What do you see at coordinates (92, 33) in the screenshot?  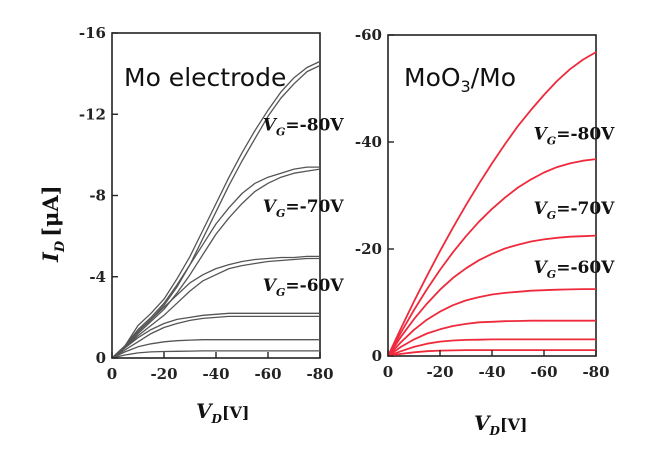 I see `y-tick-label: -16` at bounding box center [92, 33].